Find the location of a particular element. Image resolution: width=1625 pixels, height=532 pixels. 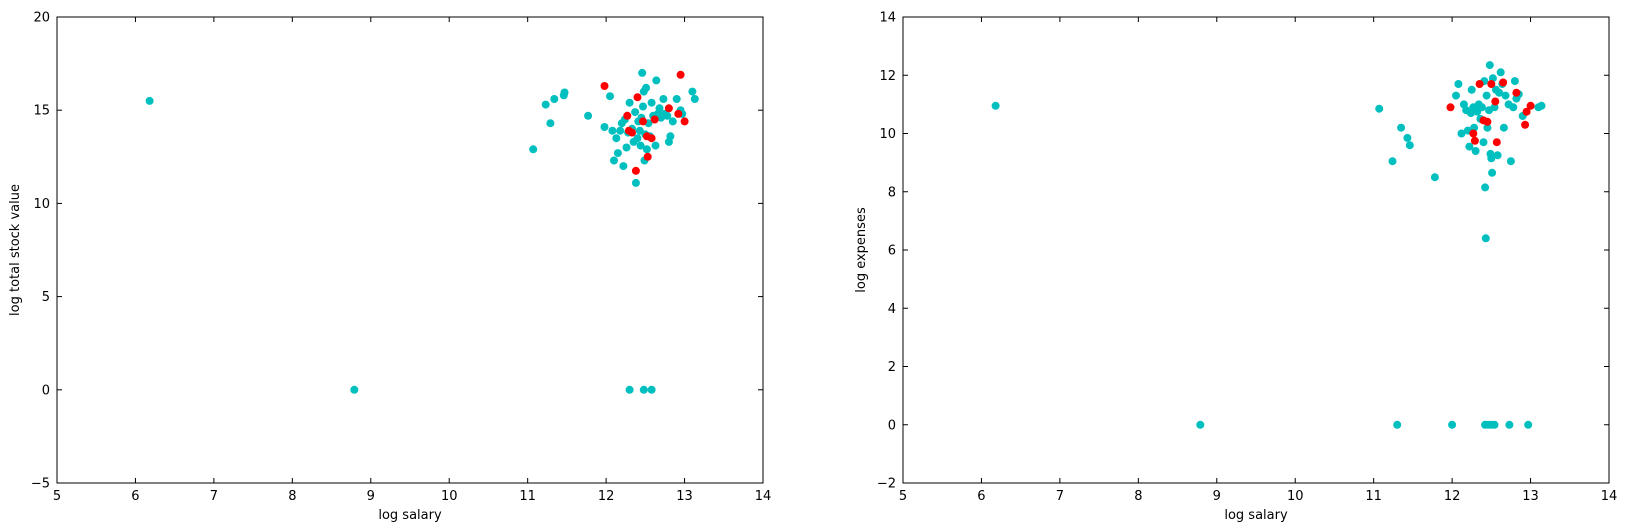

y-tick-label: 8 is located at coordinates (892, 192).